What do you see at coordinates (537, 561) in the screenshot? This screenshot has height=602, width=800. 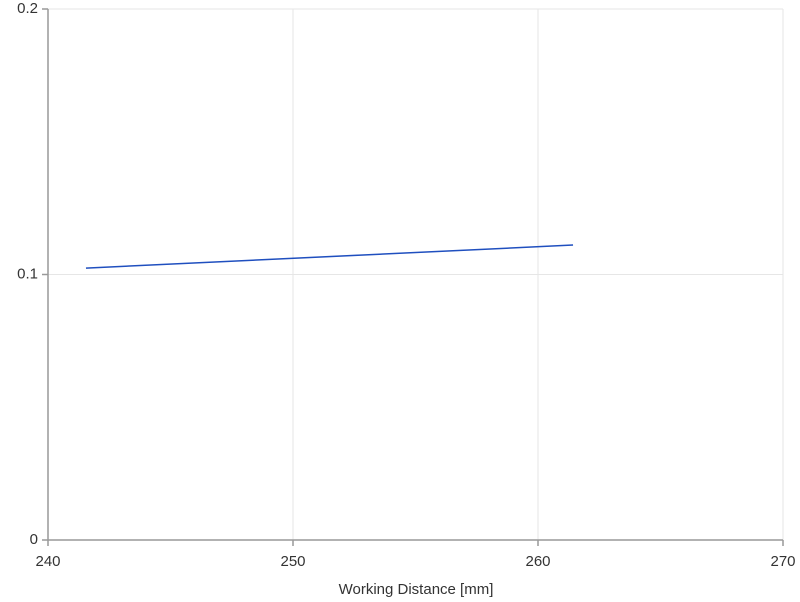 I see `x-tick-label: 260` at bounding box center [537, 561].